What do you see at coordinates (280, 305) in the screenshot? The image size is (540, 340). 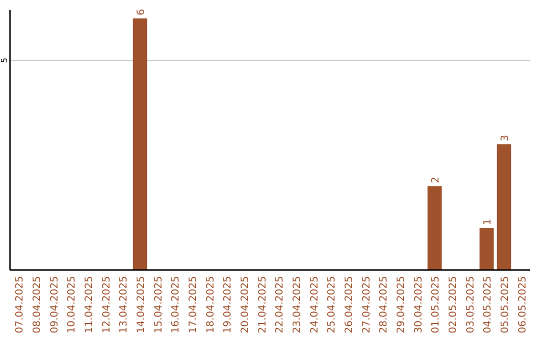 I see `x-tick-label: 22.04.2025` at bounding box center [280, 305].